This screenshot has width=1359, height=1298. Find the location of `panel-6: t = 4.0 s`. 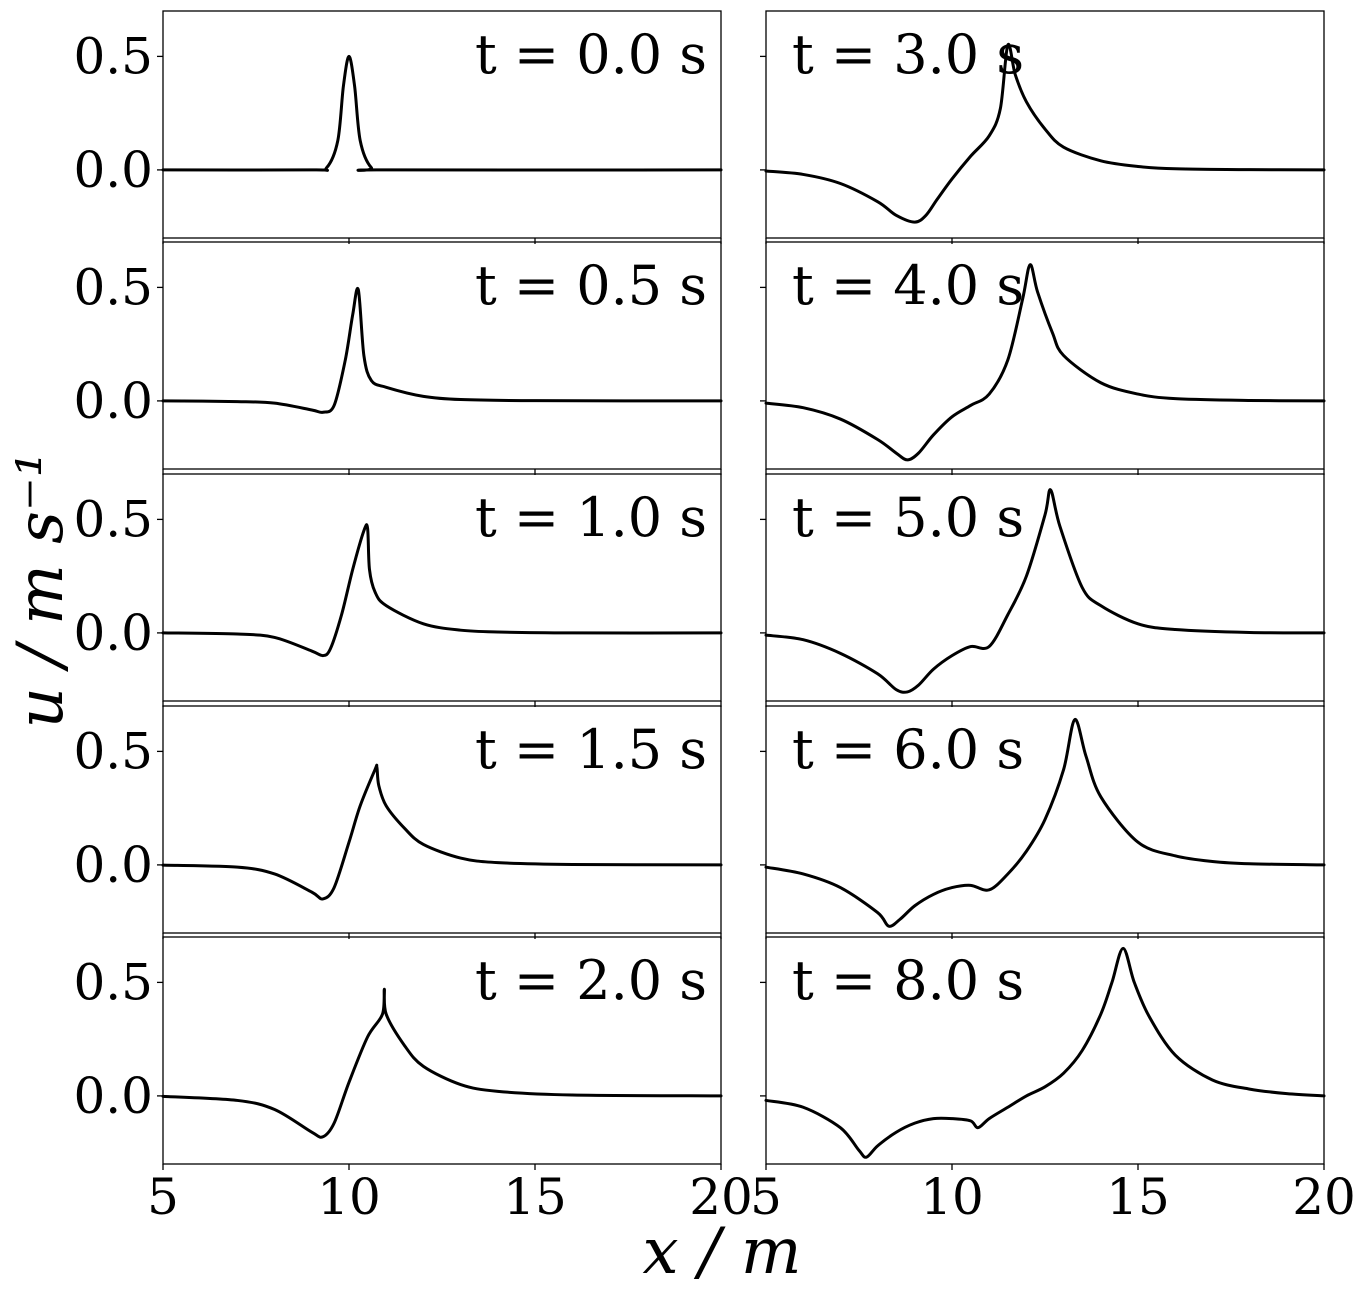

panel-6: t = 4.0 s is located at coordinates (1043, 358).